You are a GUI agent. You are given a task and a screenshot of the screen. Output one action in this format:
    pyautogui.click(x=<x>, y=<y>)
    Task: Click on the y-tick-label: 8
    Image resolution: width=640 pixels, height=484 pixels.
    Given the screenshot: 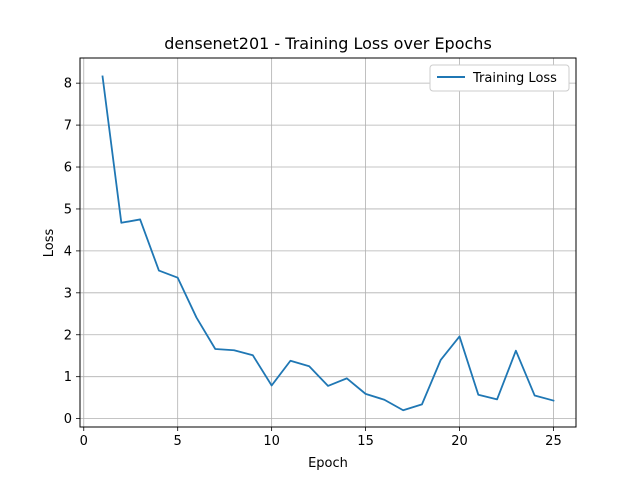 What is the action you would take?
    pyautogui.click(x=68, y=84)
    